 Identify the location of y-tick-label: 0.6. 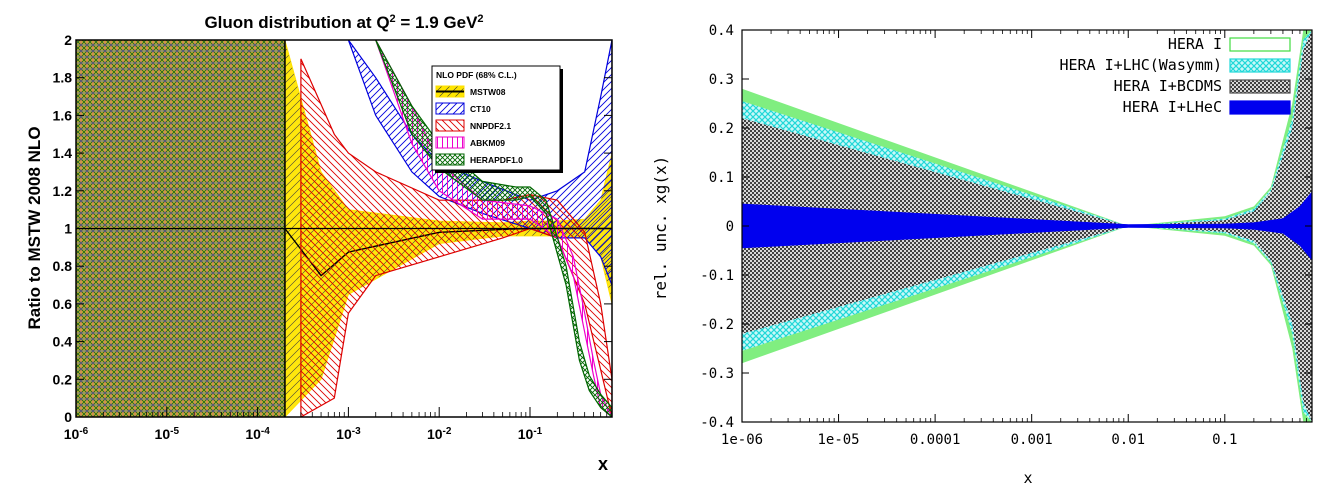
(63, 304).